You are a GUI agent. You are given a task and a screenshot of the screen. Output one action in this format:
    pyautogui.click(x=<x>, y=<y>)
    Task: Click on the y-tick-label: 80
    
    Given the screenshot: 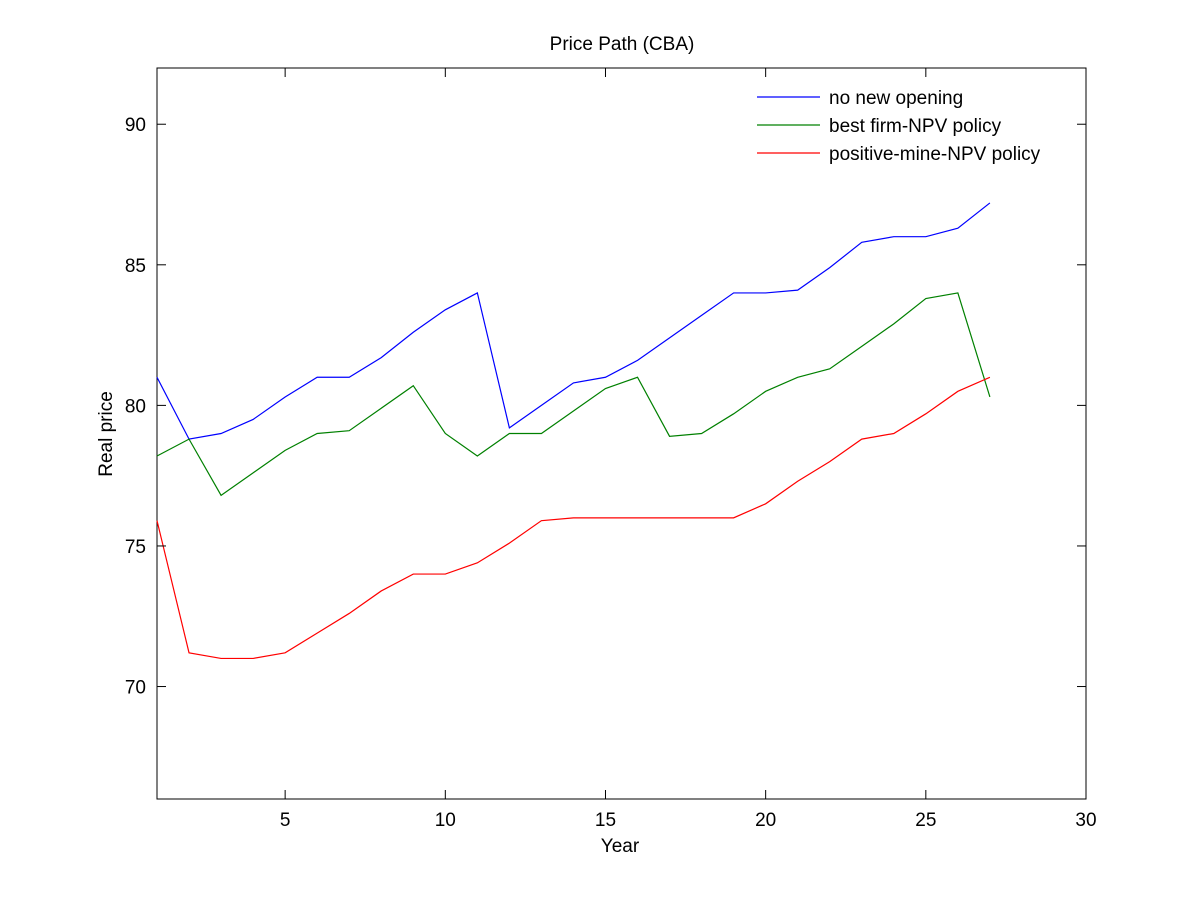 What is the action you would take?
    pyautogui.click(x=135, y=406)
    